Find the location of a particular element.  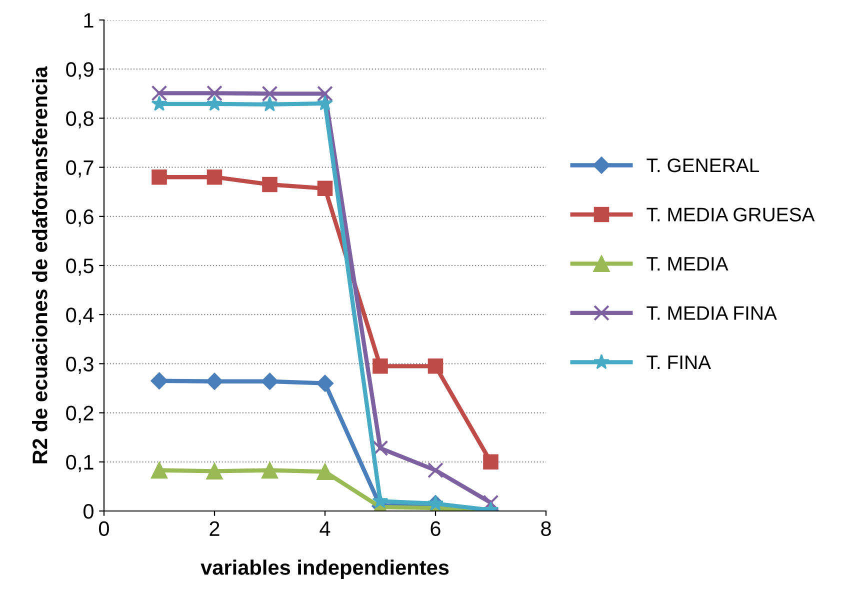

y-tick-label: 0,5 is located at coordinates (80, 267).